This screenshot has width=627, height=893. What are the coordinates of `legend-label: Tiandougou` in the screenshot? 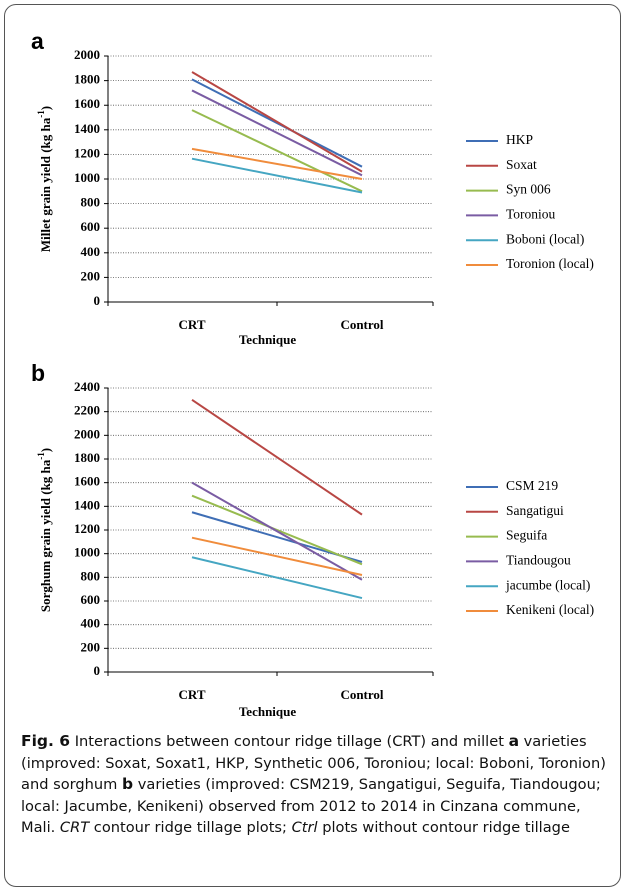 It's located at (538, 559).